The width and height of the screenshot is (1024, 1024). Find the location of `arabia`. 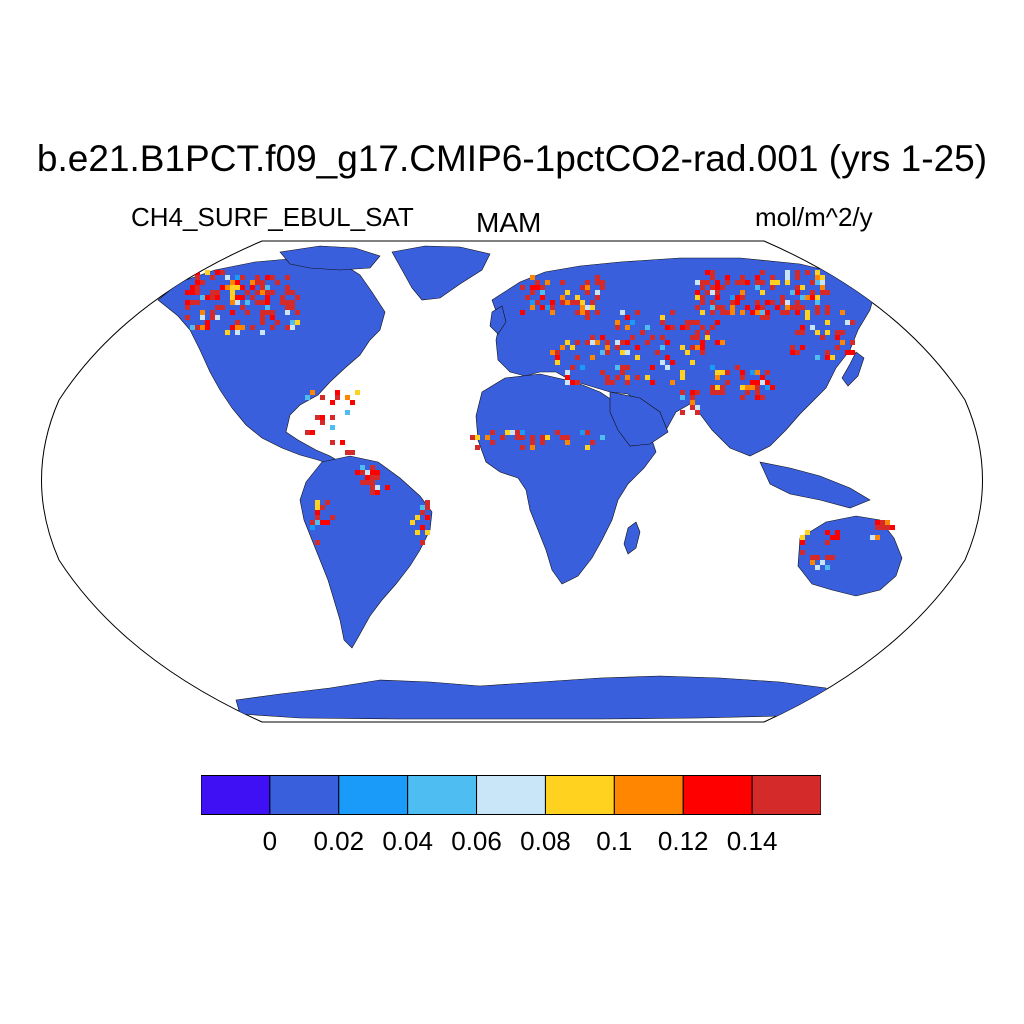

arabia is located at coordinates (639, 419).